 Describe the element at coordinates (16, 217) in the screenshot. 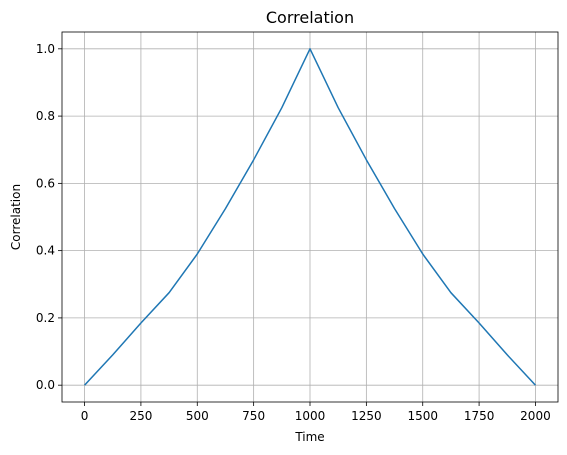

I see `y-axis-label: Correlation` at that location.